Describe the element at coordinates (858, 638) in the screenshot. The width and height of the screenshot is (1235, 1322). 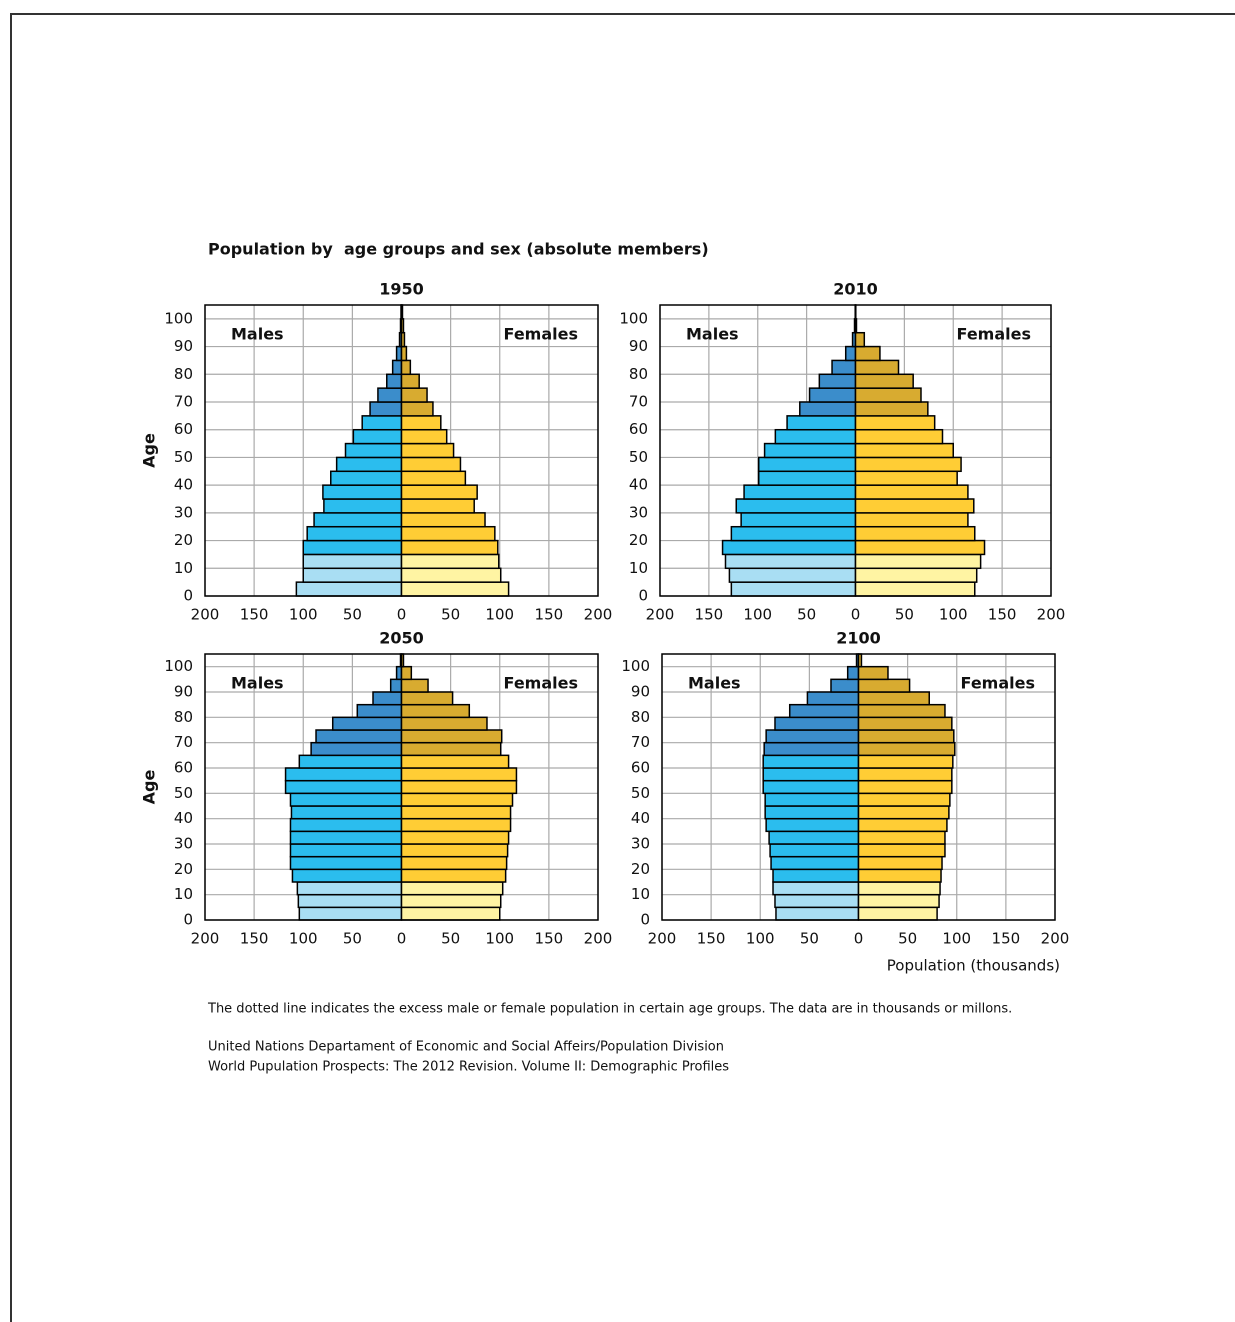
I see `chart-title: 2100` at that location.